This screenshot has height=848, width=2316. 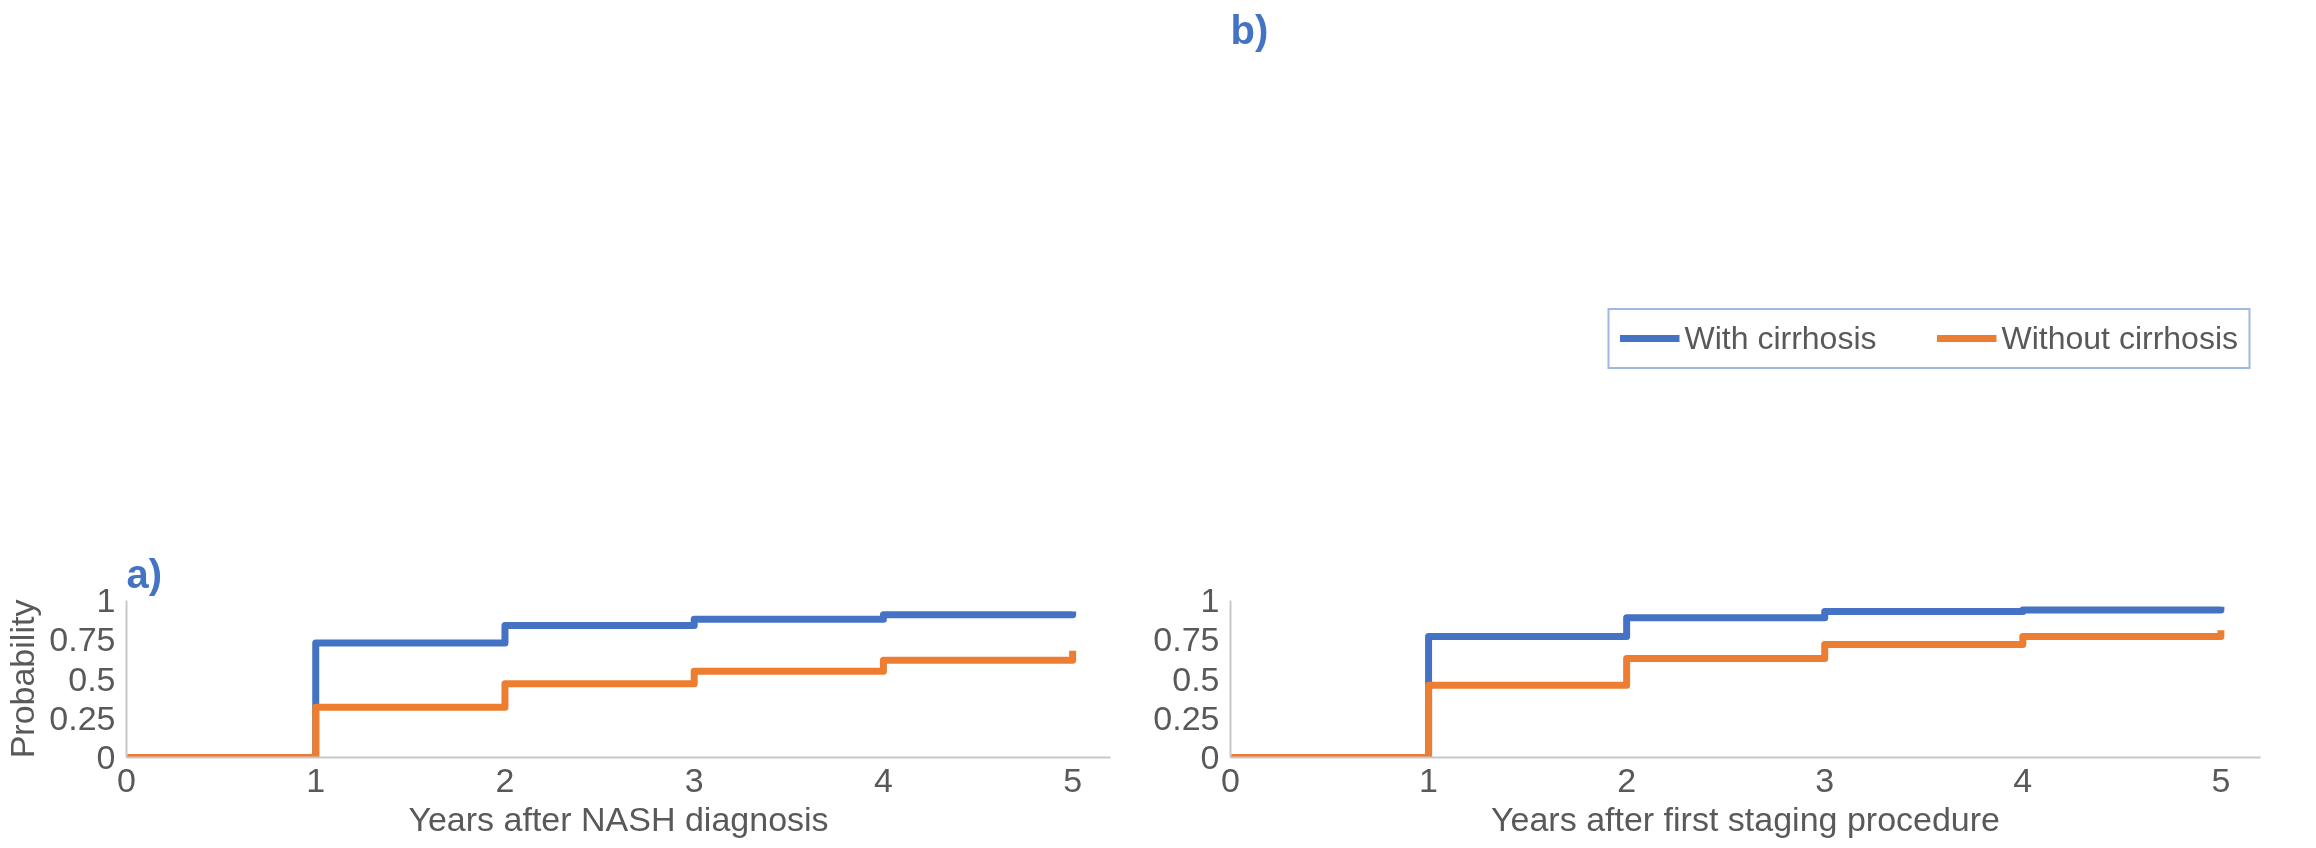 I want to click on chart-title: a), so click(x=144, y=573).